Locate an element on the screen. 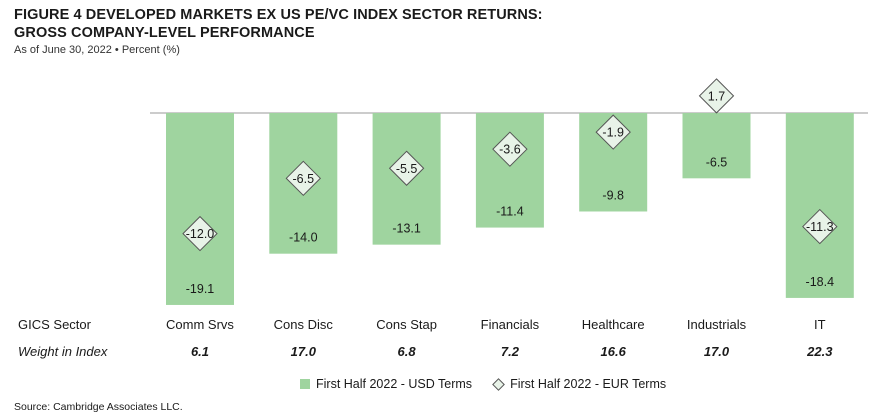 The height and width of the screenshot is (417, 892). weight-value: 16.6 is located at coordinates (614, 351).